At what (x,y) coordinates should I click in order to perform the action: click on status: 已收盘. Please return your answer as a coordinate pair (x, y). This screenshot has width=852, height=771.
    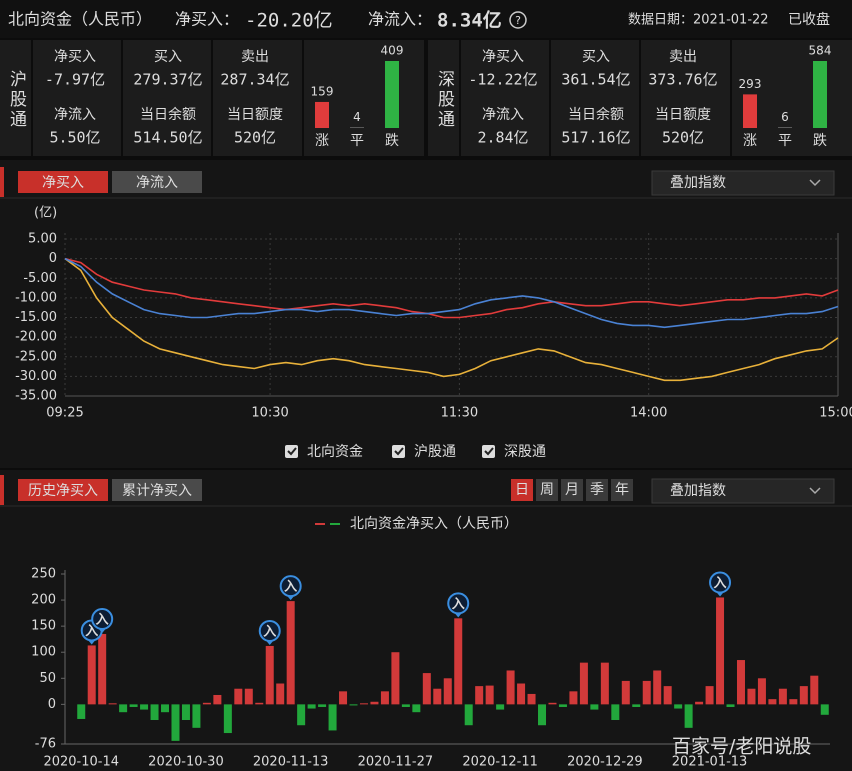
    Looking at the image, I should click on (809, 19).